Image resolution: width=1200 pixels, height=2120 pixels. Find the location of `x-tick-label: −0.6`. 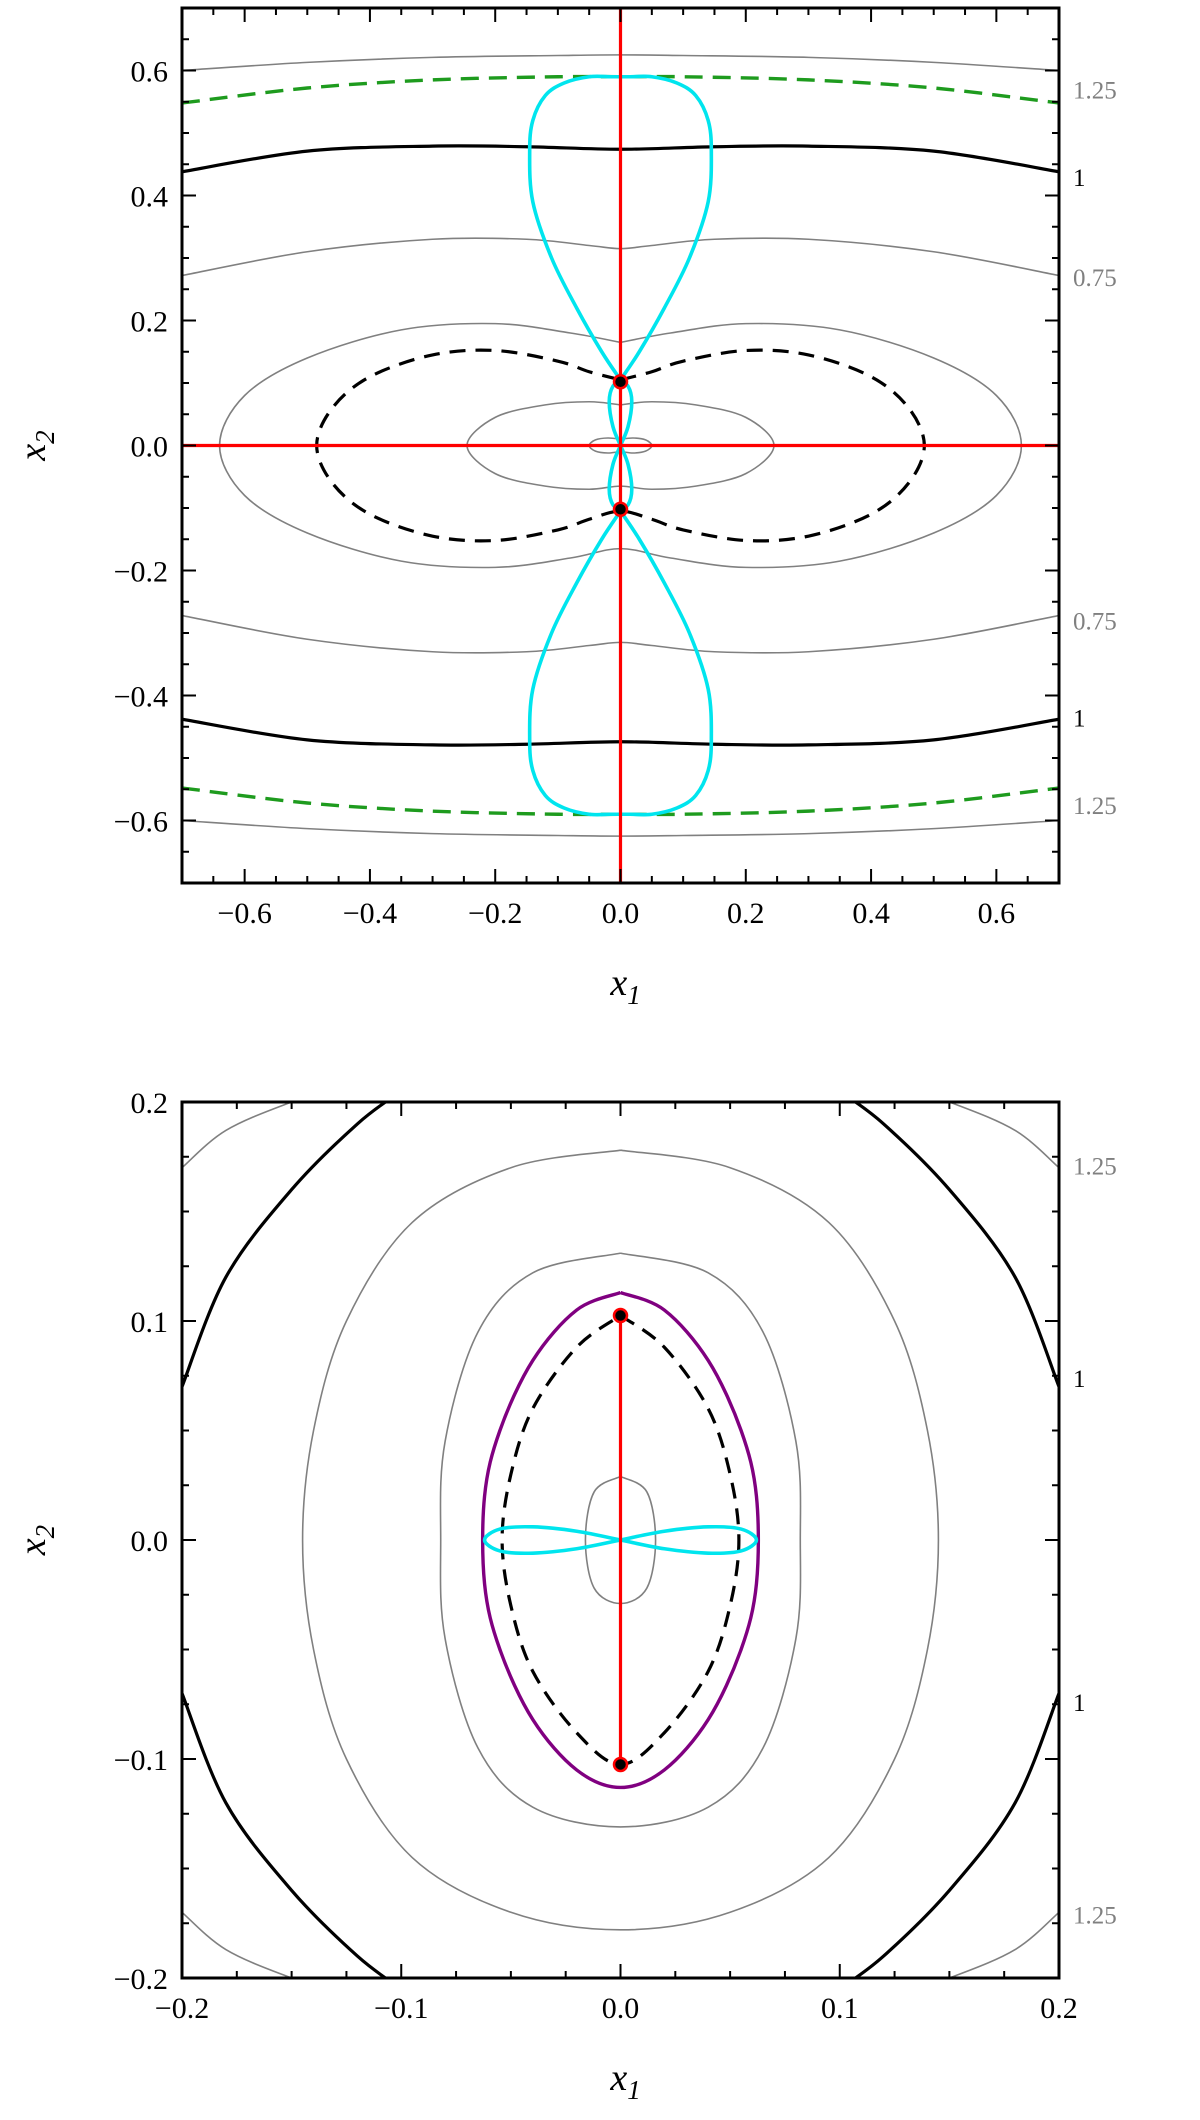

x-tick-label: −0.6 is located at coordinates (244, 913).